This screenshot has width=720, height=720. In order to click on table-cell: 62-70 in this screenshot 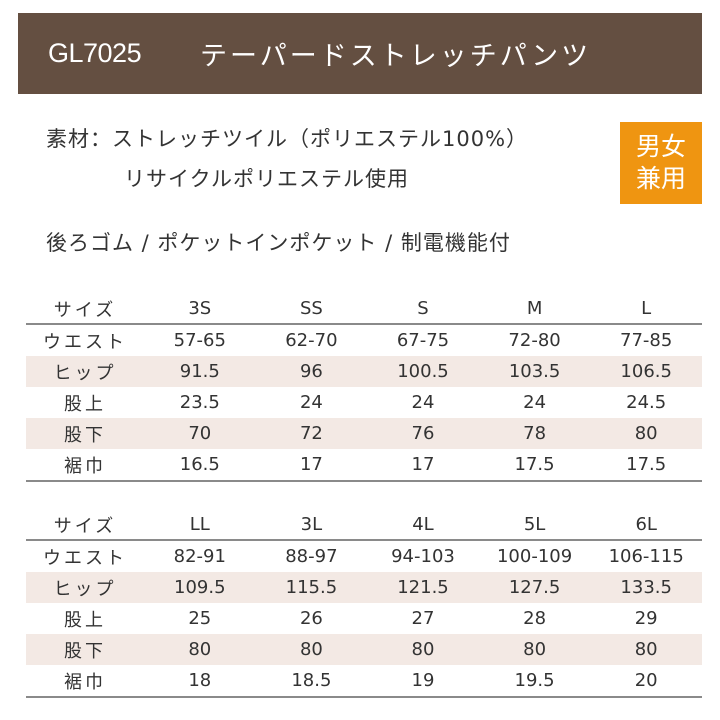, I will do `click(311, 340)`.